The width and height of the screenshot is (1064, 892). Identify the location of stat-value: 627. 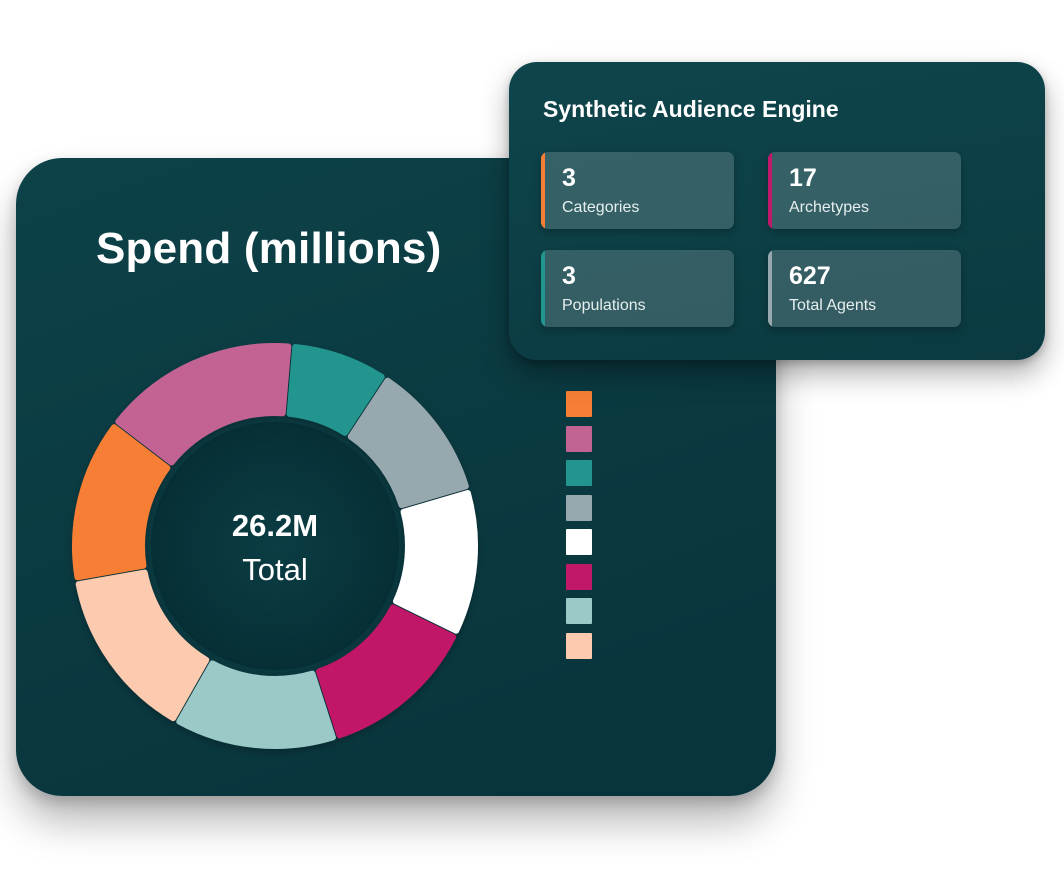
(810, 276).